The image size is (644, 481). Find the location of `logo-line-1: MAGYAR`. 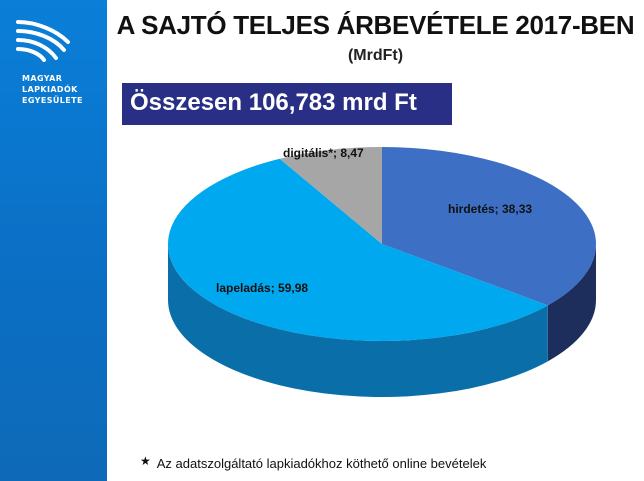

logo-line-1: MAGYAR is located at coordinates (42, 78).